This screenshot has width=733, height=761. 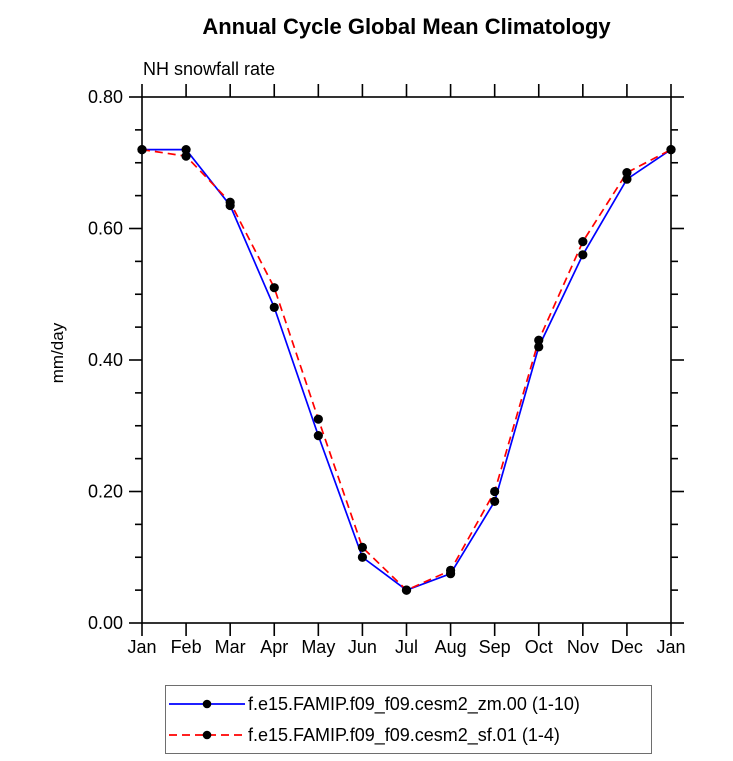 I want to click on legend-label-series1: f.e15.FAMIP.f09_f09.cesm2_zm.00 (1-10), so click(x=414, y=703).